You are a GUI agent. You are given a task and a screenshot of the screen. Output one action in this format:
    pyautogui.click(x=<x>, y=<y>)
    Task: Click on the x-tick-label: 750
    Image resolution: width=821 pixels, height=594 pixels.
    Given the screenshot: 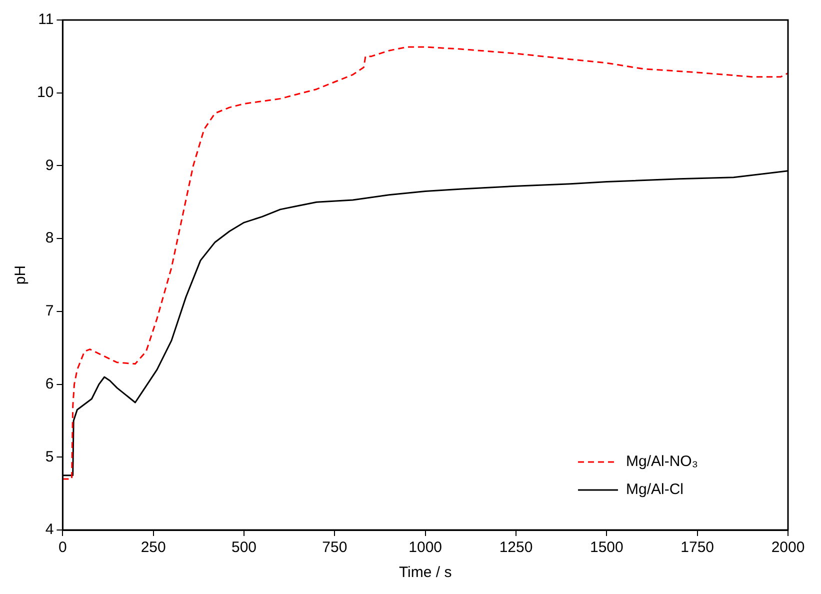 What is the action you would take?
    pyautogui.click(x=335, y=547)
    